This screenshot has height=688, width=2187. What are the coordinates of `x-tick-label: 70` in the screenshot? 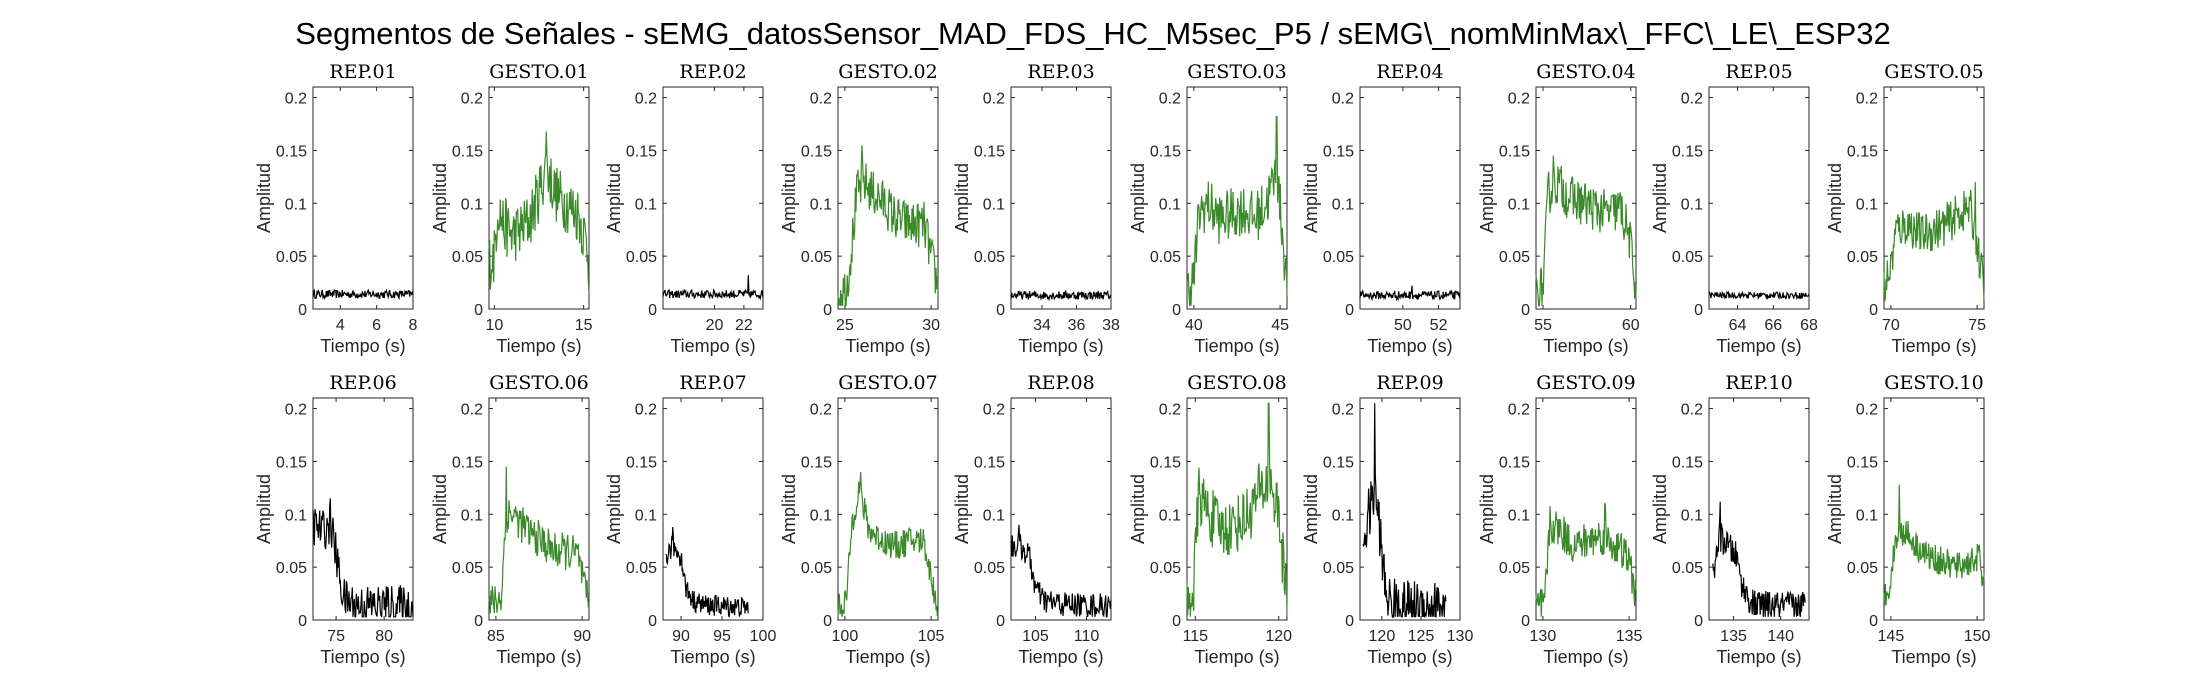 It's located at (1891, 325).